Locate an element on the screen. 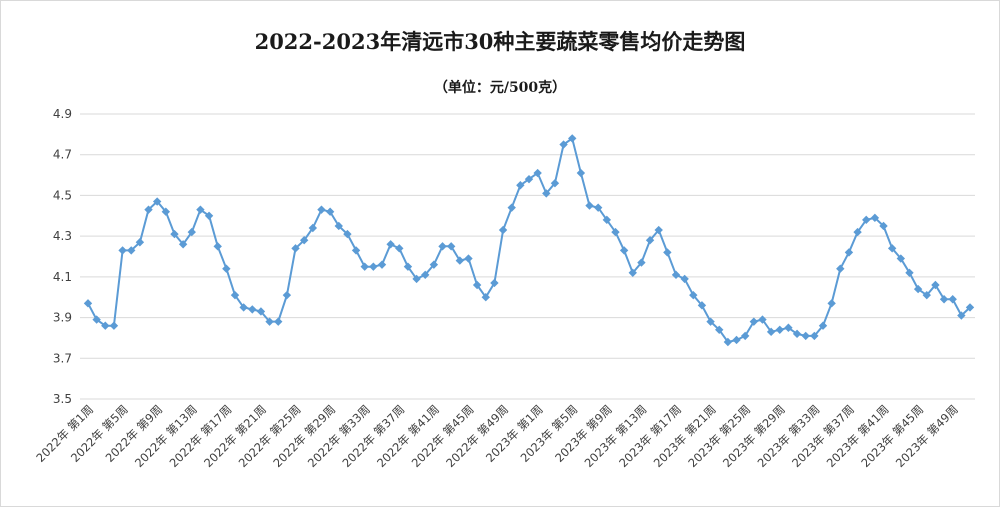 The height and width of the screenshot is (507, 1000). chart-title: 2022-2023年清远市30种主要蔬菜零售均价走势图 is located at coordinates (500, 41).